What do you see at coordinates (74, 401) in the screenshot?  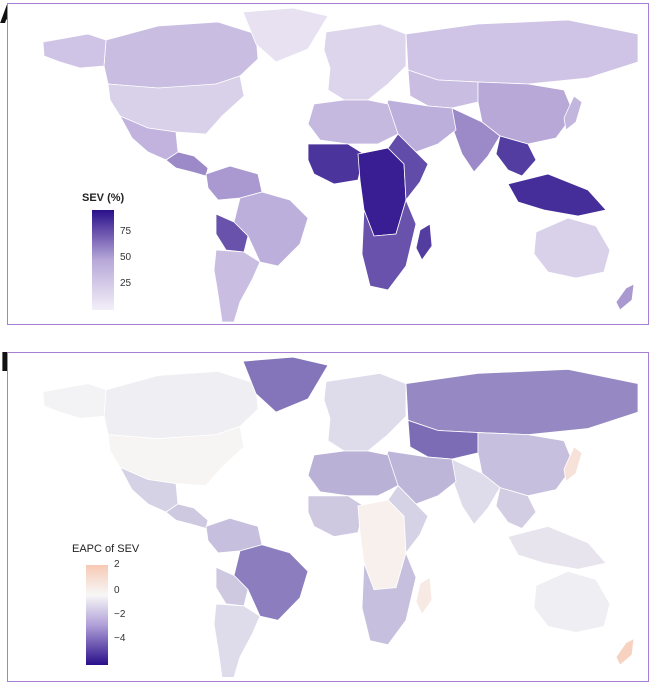 I see `panel-b-region-alaska` at bounding box center [74, 401].